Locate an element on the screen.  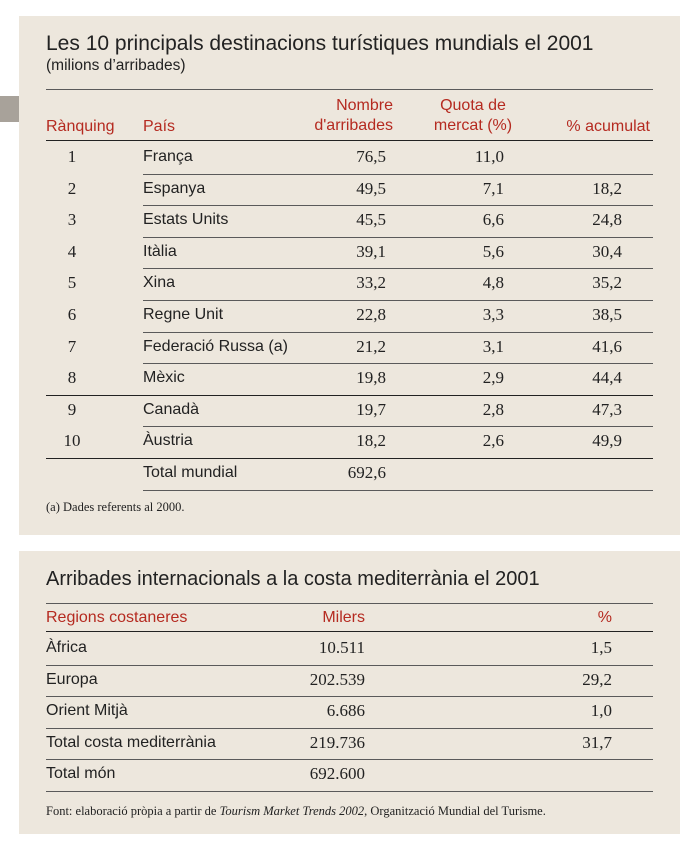
rank-cell: 9 is located at coordinates (72, 409).